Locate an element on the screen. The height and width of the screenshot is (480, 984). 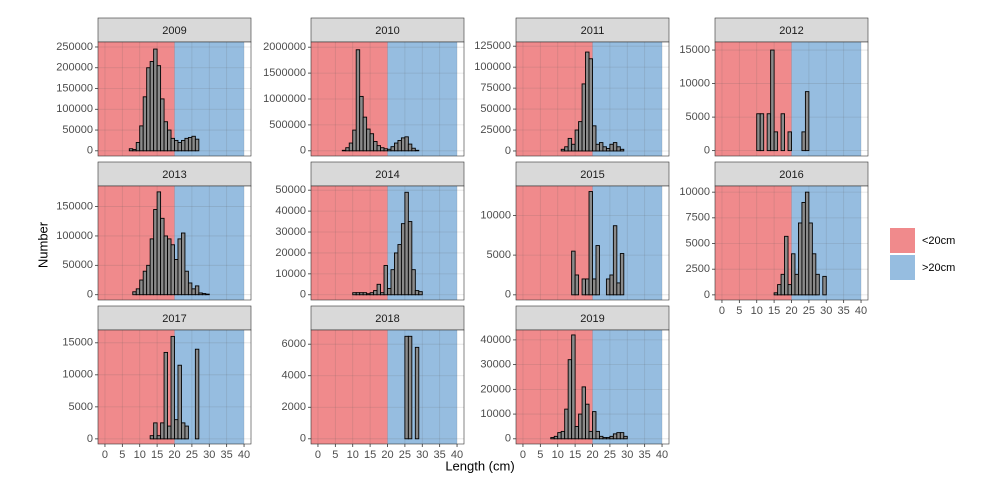
y-tick-label: 250000 is located at coordinates (74, 47).